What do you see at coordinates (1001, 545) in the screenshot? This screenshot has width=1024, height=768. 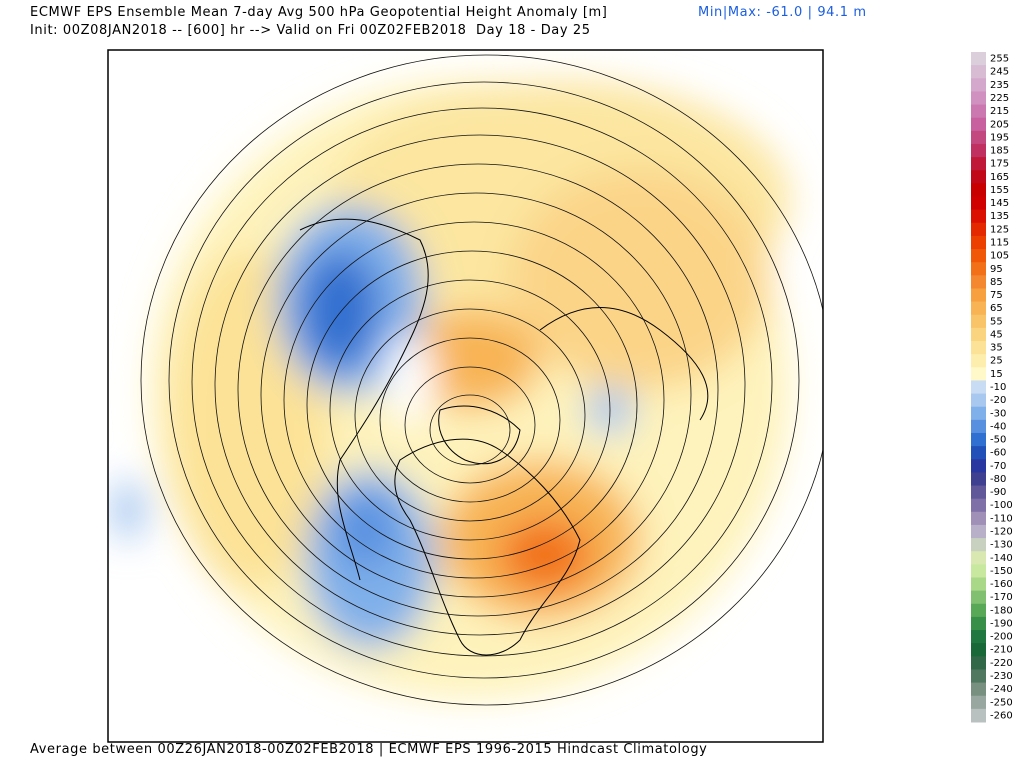 I see `colorbar-label: -130` at bounding box center [1001, 545].